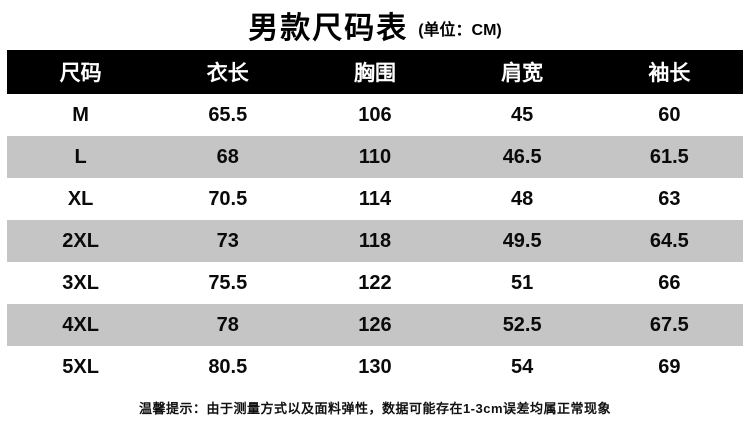 The image size is (750, 428). I want to click on header-cell-chest: 胸围, so click(374, 73).